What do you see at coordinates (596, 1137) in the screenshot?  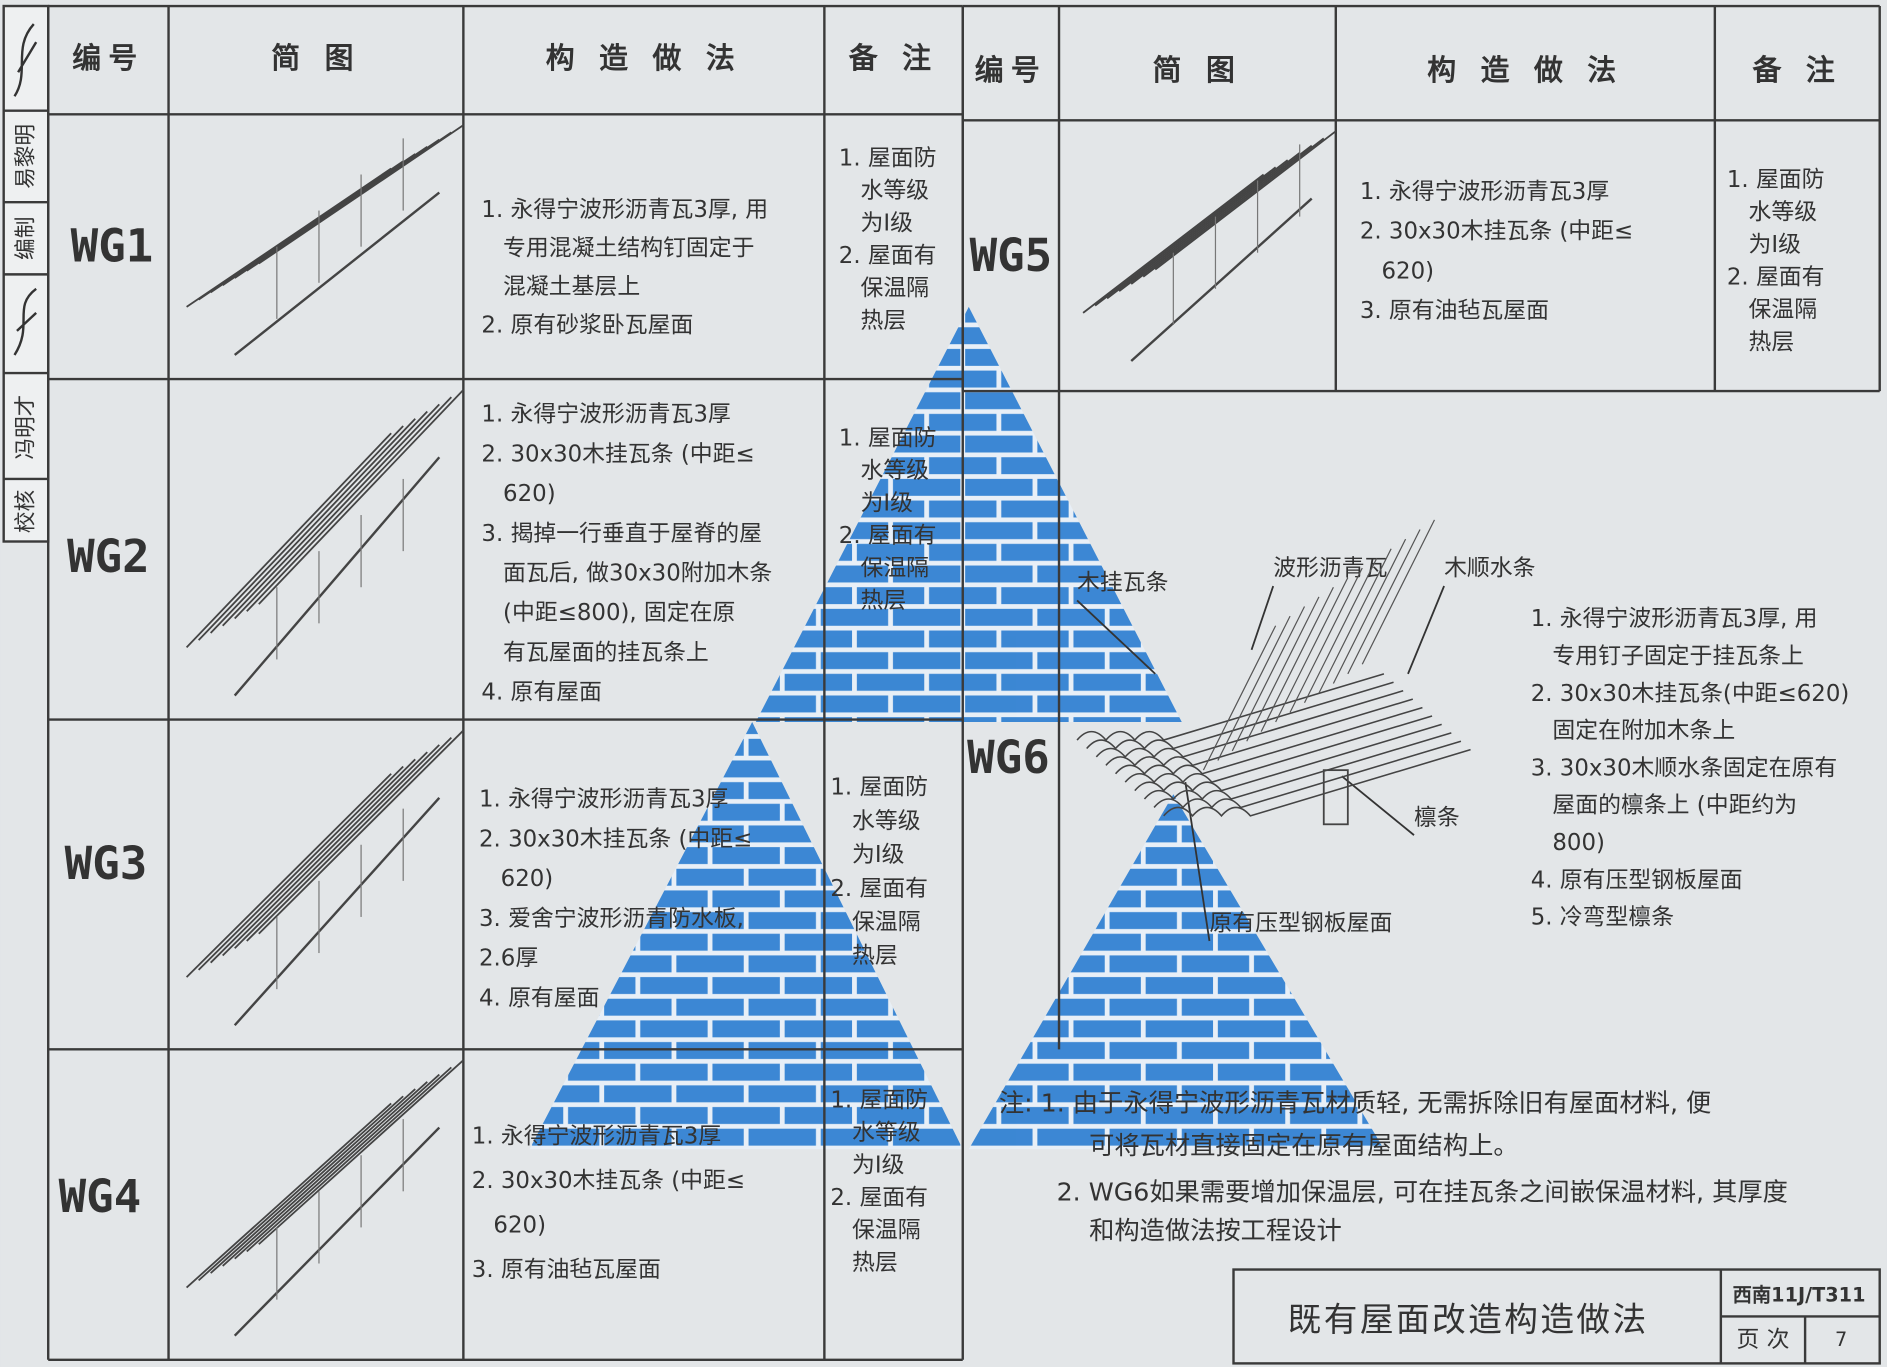 I see `method-line: 1. 永得宁波形沥青瓦3厚` at bounding box center [596, 1137].